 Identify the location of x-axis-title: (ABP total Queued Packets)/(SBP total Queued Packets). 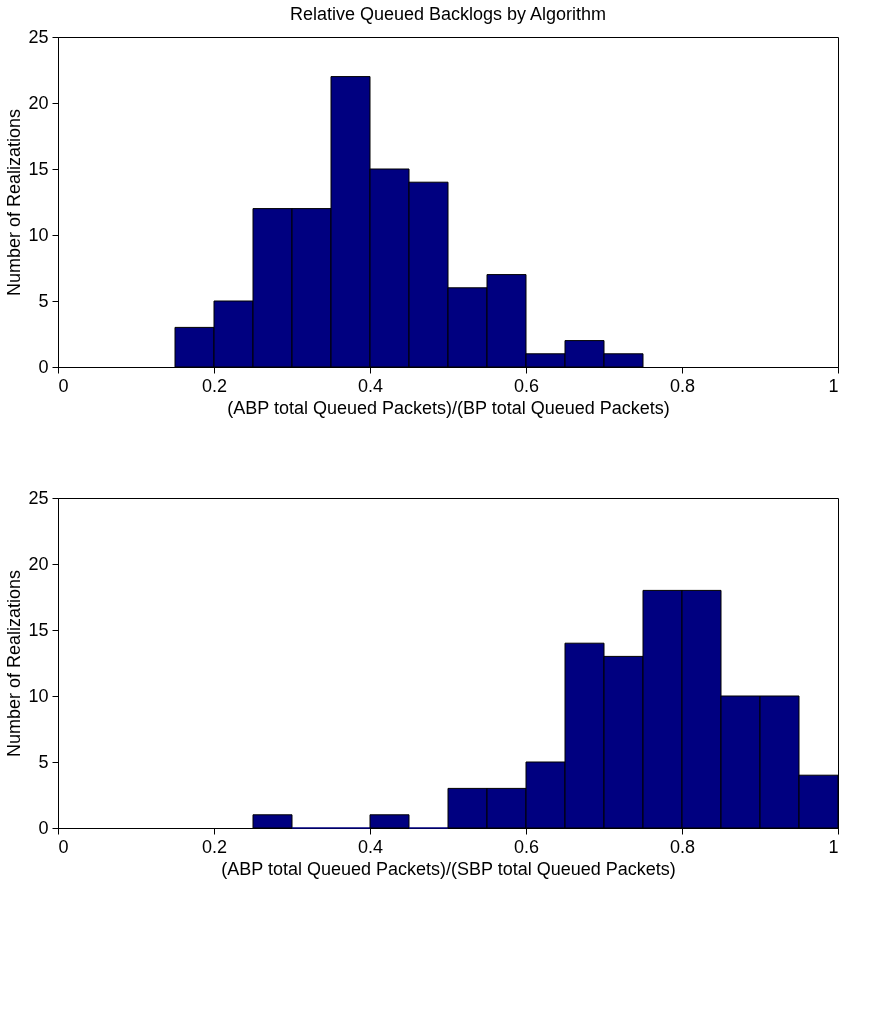
(448, 868).